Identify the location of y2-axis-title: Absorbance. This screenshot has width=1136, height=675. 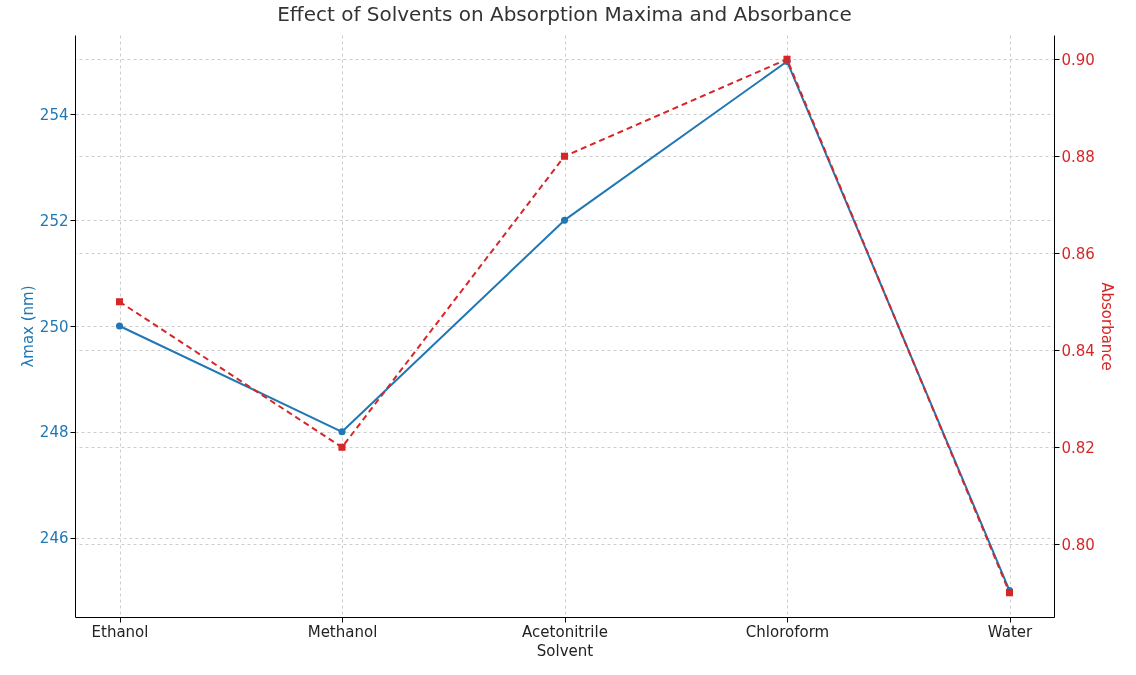
(1106, 326).